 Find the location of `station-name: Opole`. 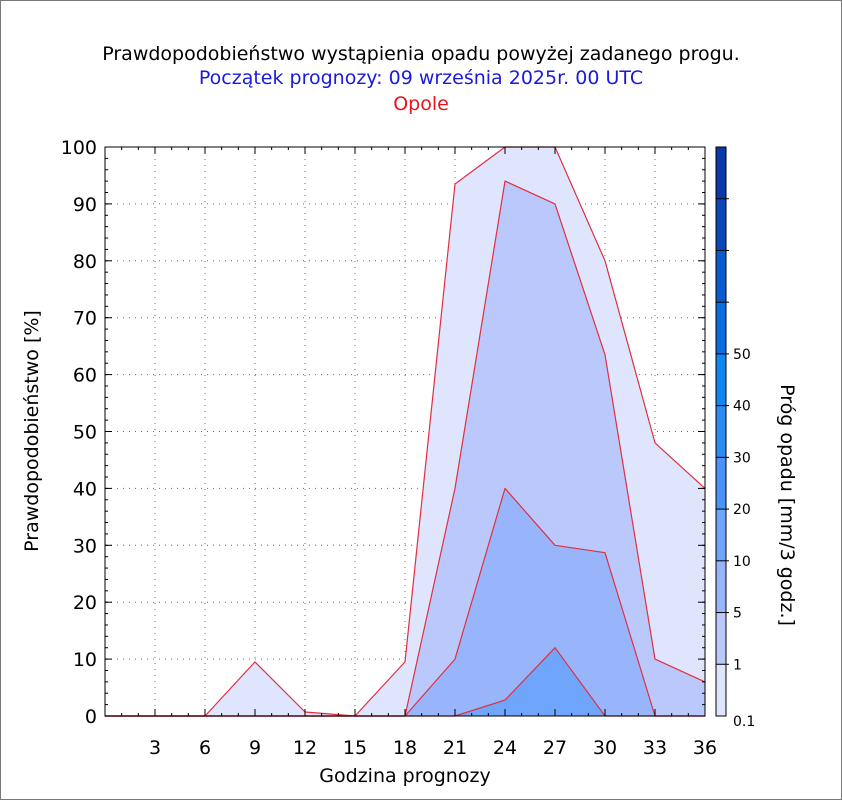

station-name: Opole is located at coordinates (421, 104).